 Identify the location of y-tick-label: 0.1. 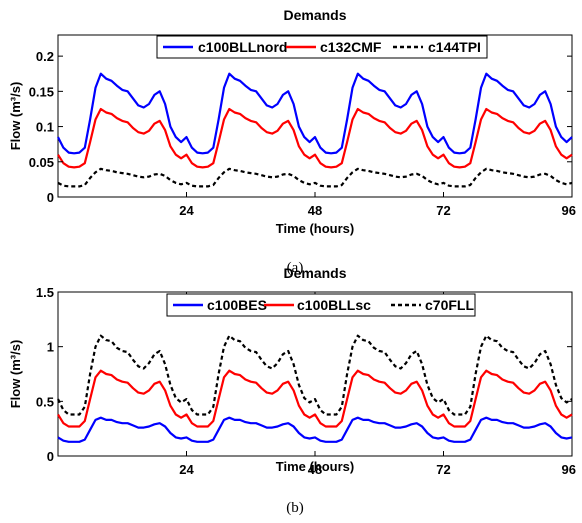
(45, 127).